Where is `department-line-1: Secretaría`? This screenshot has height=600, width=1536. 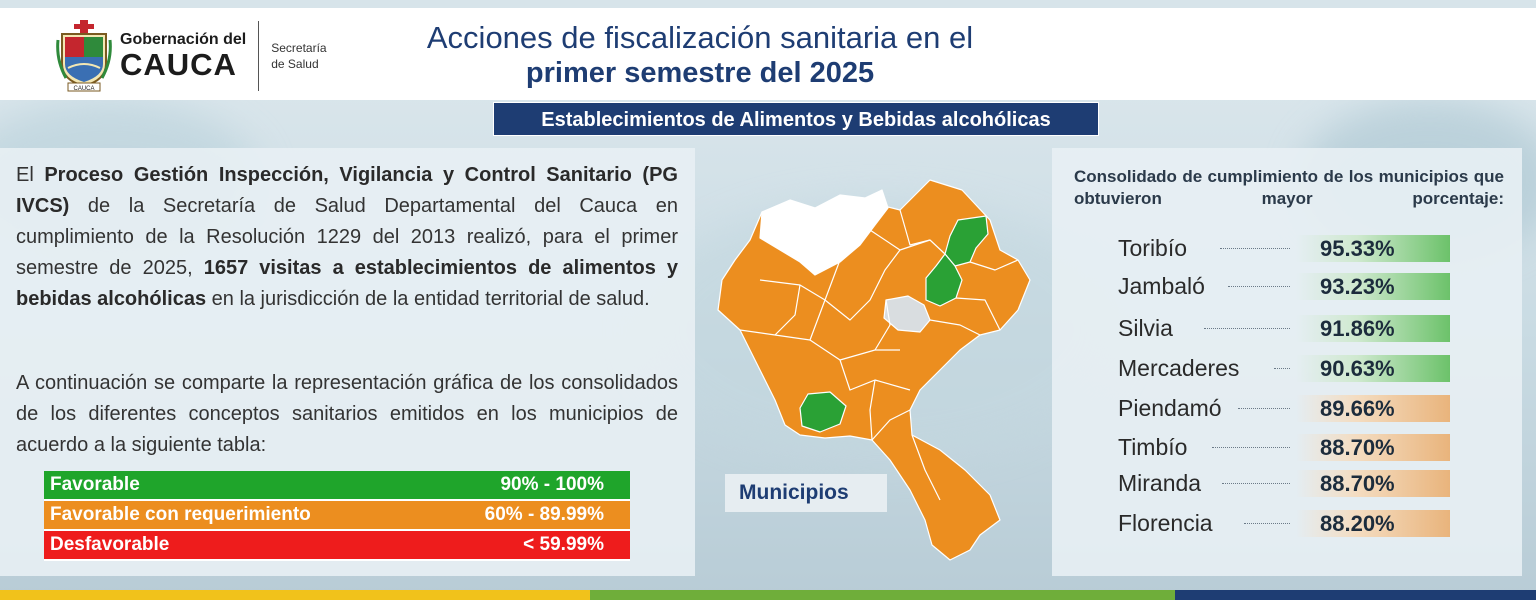 department-line-1: Secretaría is located at coordinates (299, 48).